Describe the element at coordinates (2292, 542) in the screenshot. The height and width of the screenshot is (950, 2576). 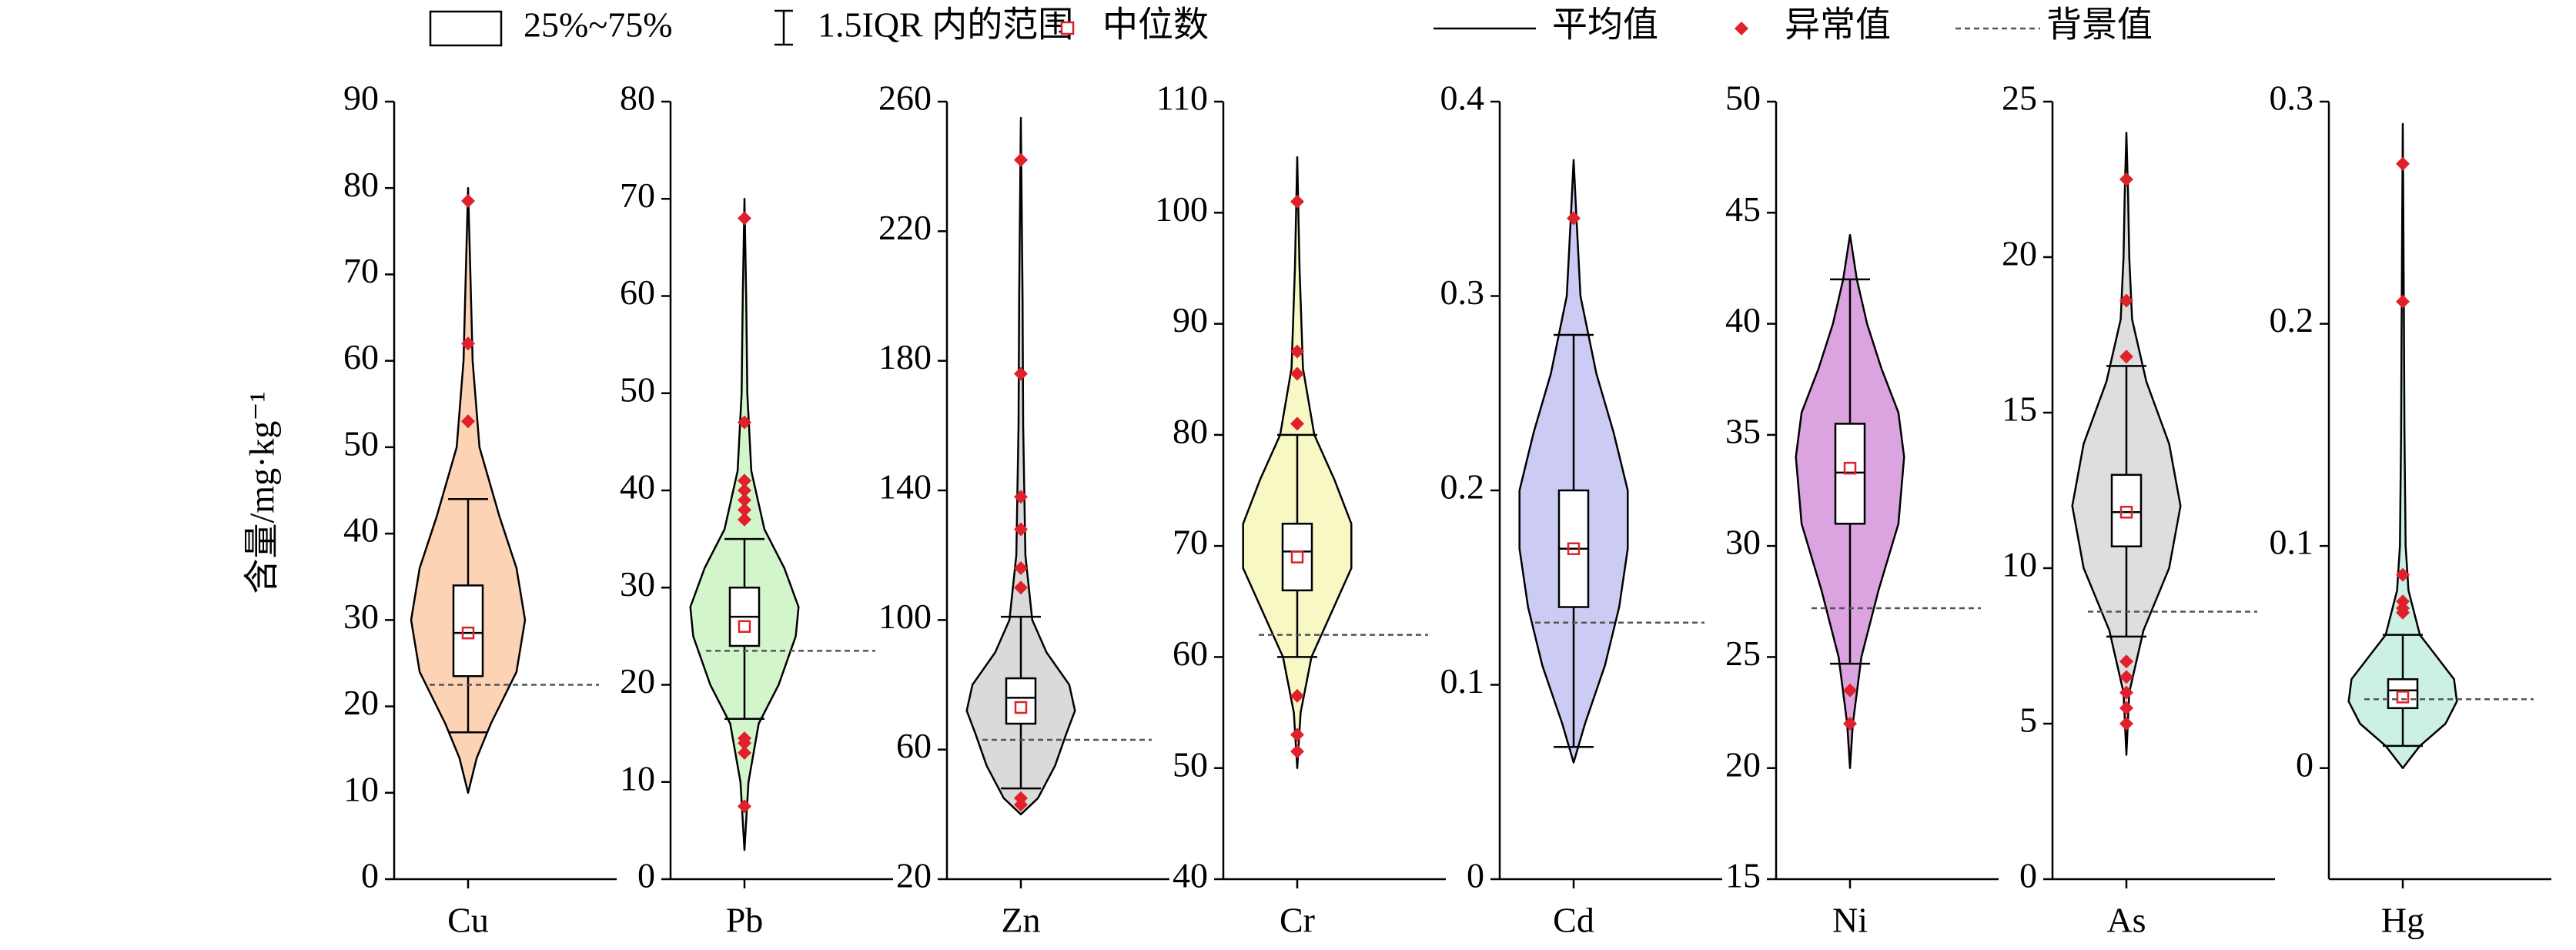
I see `y-tick-label: 0.1` at that location.